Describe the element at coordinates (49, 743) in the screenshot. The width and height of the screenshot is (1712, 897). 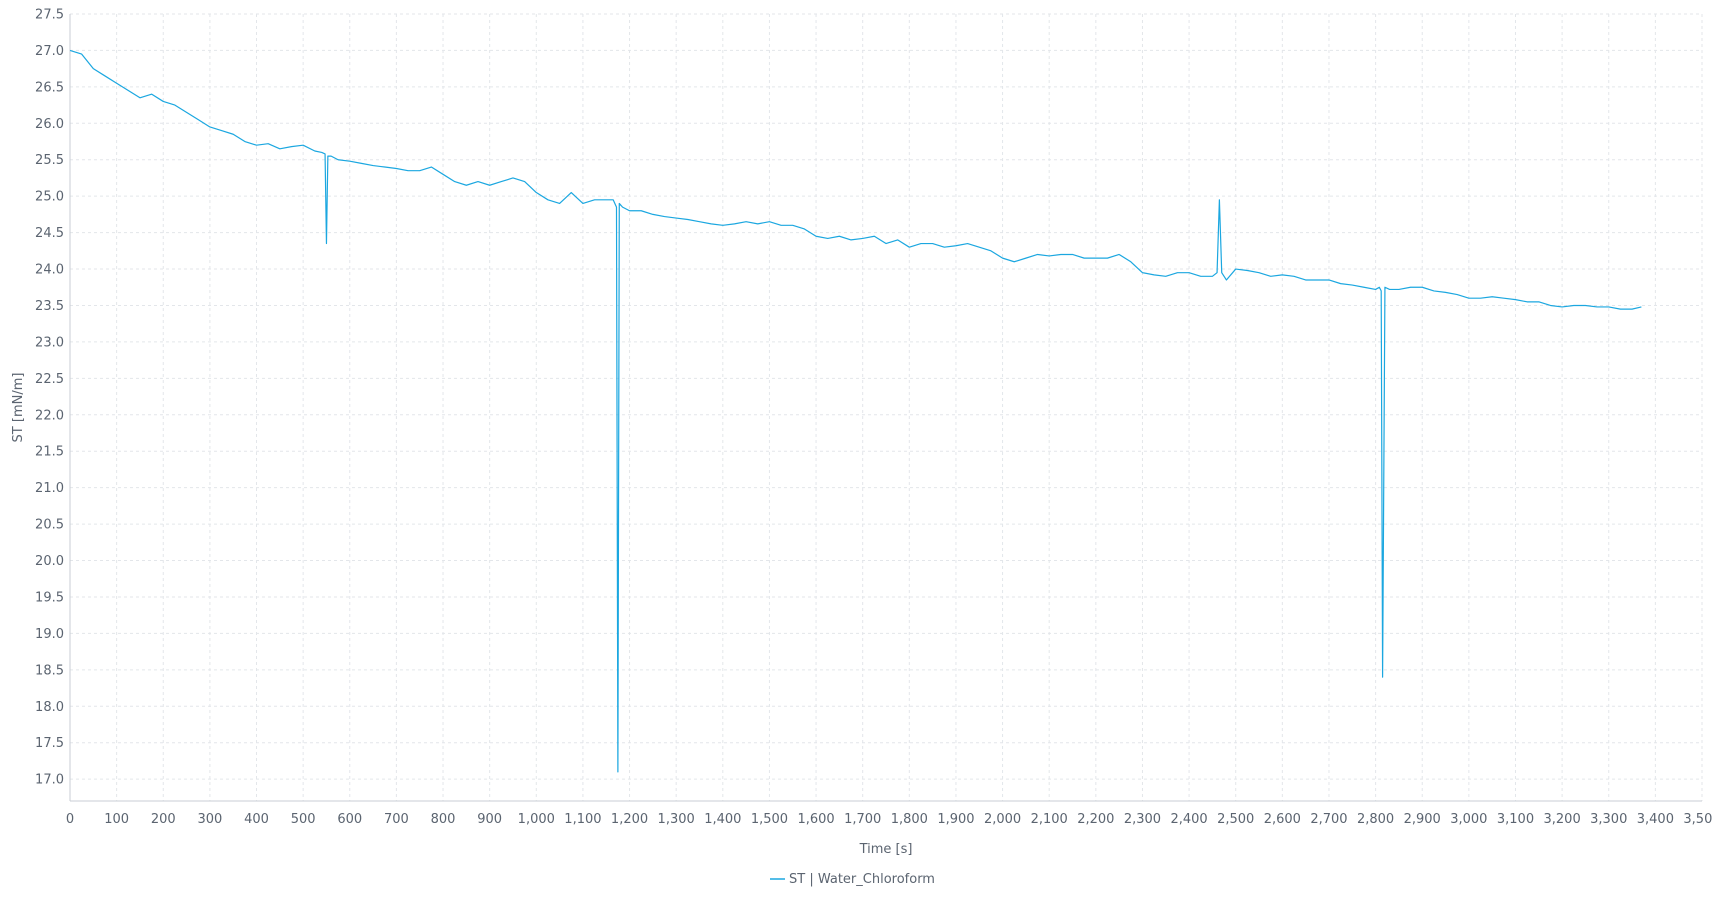
I see `y-tick-label: 17.5` at that location.